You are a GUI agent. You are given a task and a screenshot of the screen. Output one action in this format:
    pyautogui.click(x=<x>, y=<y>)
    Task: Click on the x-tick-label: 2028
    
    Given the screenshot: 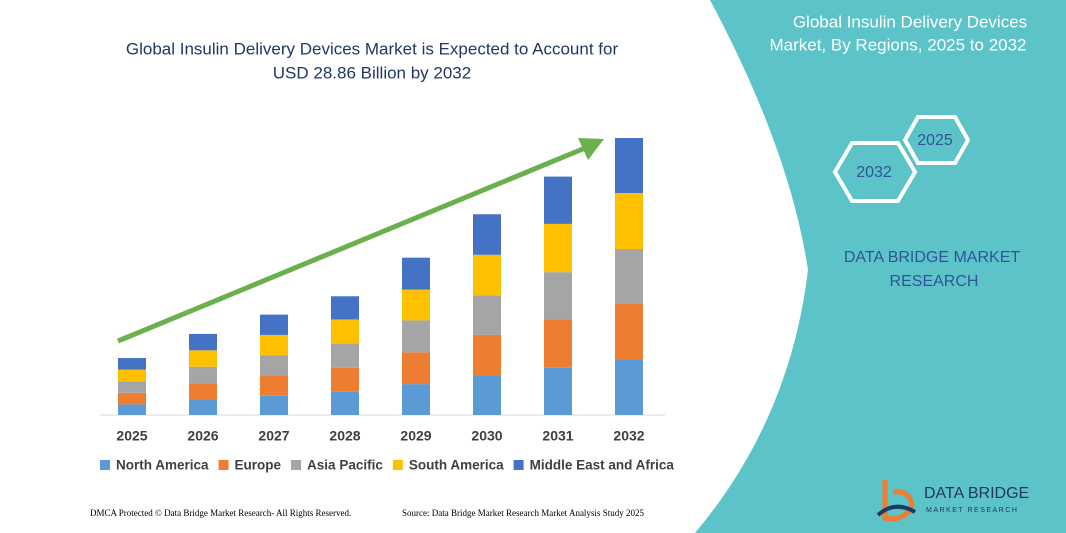 What is the action you would take?
    pyautogui.click(x=344, y=436)
    